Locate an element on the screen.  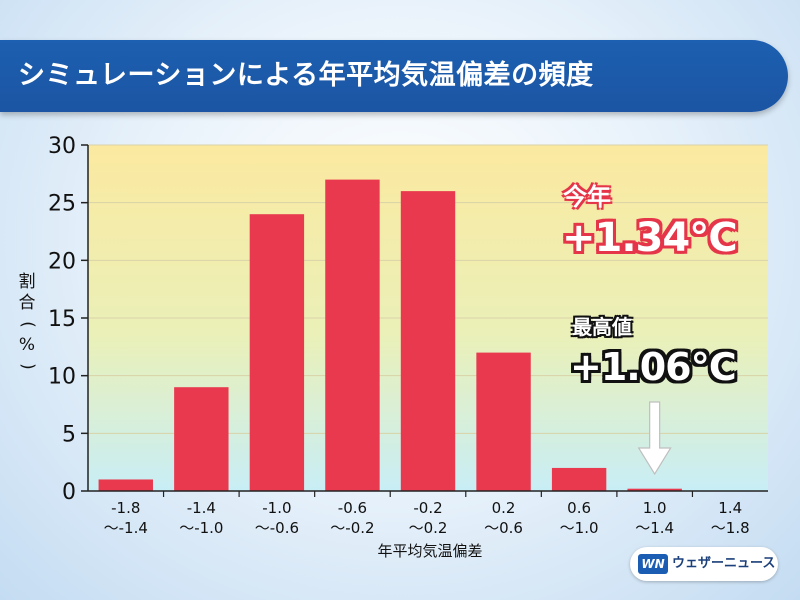
y-axis-label-char: 合 is located at coordinates (27, 303).